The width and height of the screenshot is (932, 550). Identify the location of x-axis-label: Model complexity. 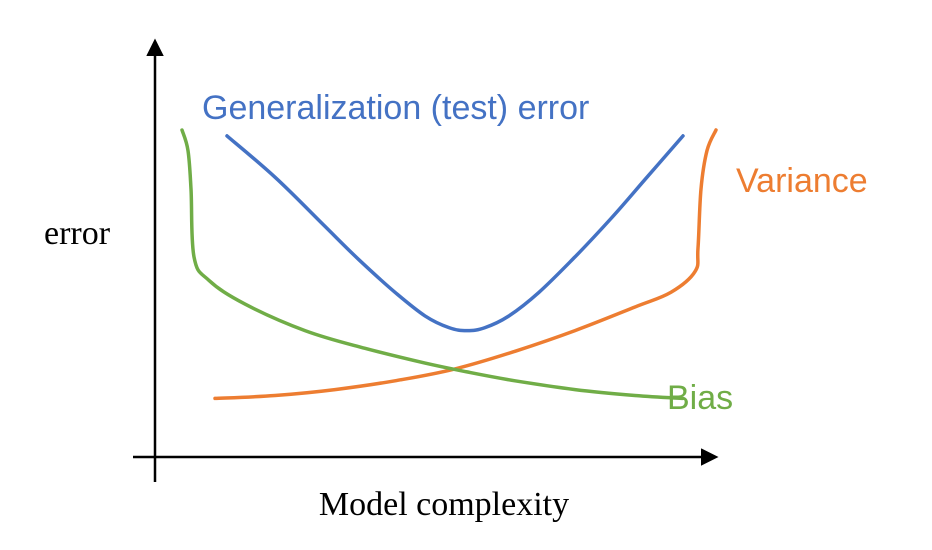
(444, 504).